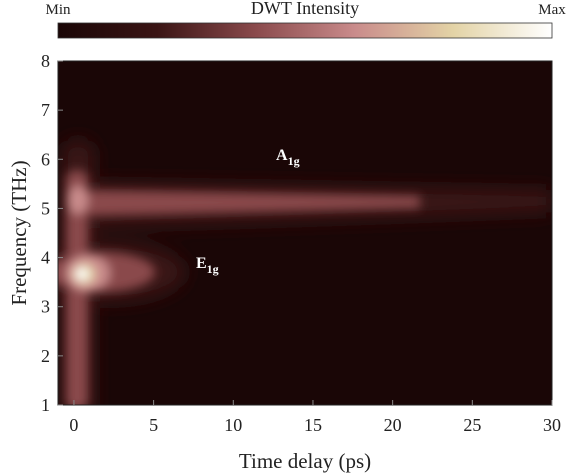 This screenshot has height=475, width=571. I want to click on y-tick-label: 1, so click(45, 405).